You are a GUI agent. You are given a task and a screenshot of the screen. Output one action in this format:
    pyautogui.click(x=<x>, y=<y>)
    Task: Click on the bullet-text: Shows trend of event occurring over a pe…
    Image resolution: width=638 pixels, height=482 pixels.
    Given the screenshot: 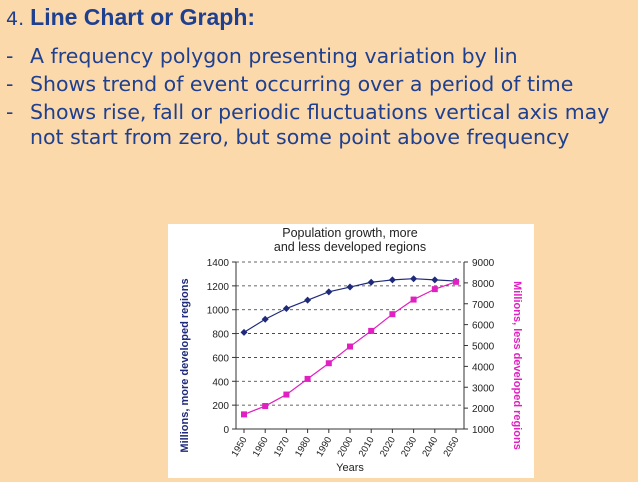 What is the action you would take?
    pyautogui.click(x=302, y=84)
    